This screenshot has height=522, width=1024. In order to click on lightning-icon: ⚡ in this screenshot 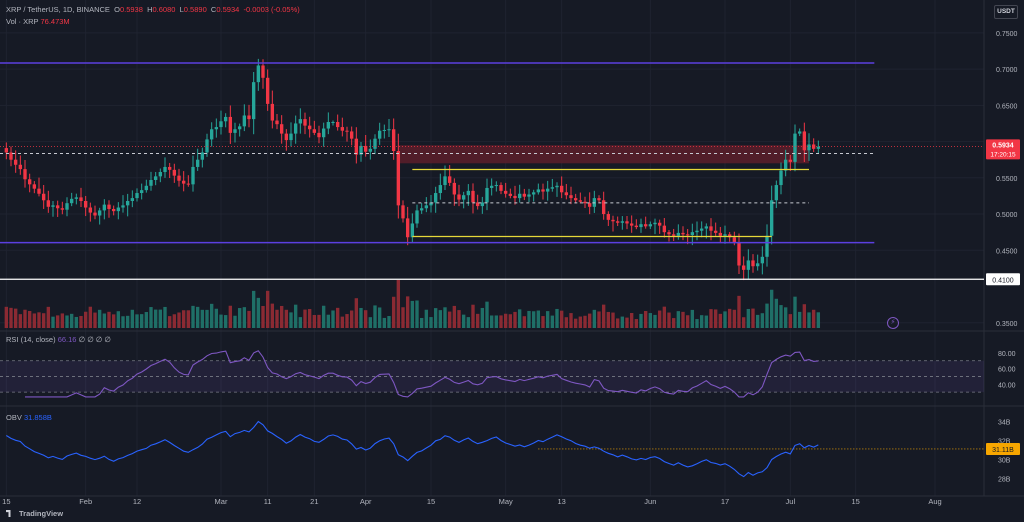, I will do `click(893, 323)`.